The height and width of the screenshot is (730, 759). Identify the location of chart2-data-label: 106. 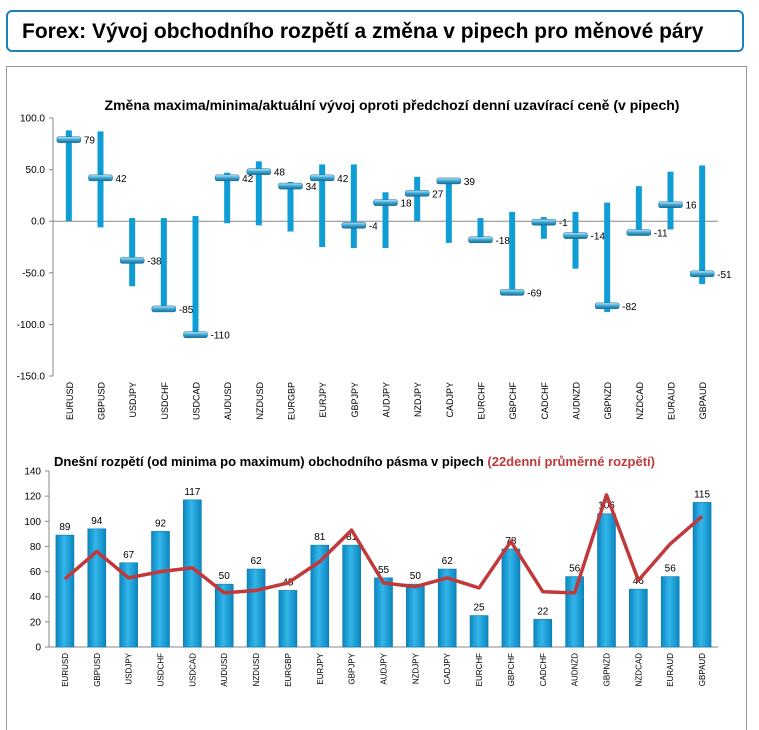
(606, 506).